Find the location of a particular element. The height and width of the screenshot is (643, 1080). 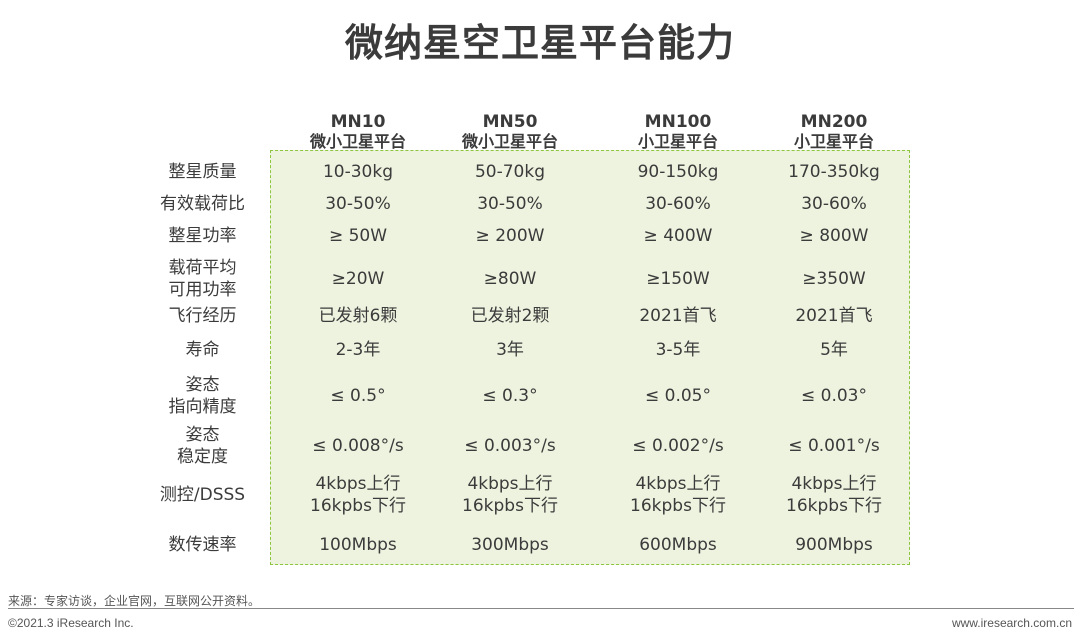

row-label: 有效载荷比 is located at coordinates (202, 204).